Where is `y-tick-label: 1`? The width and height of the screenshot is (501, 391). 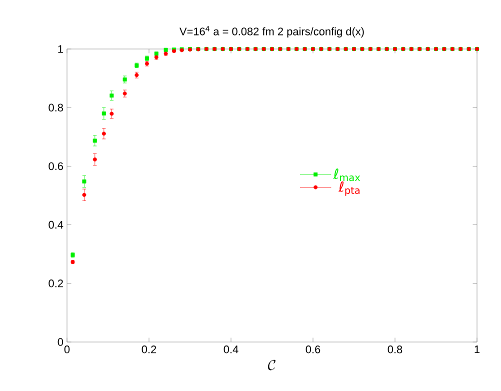 y-tick-label: 1 is located at coordinates (60, 49).